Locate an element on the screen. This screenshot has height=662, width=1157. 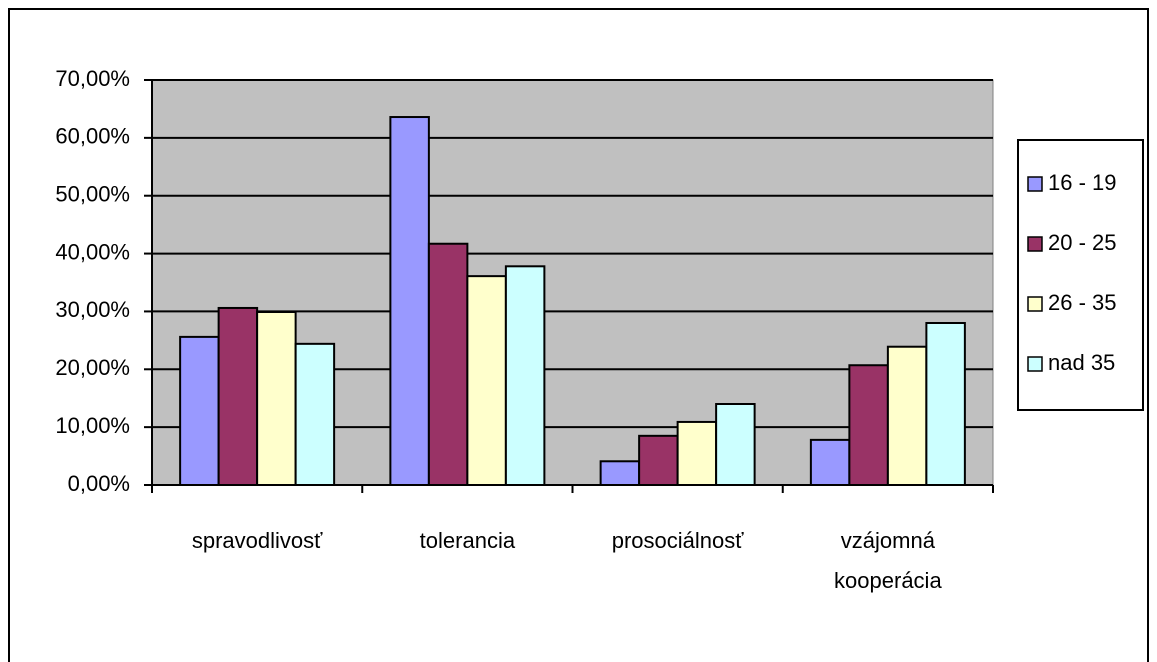
legend-label: 26 - 35 is located at coordinates (1082, 302).